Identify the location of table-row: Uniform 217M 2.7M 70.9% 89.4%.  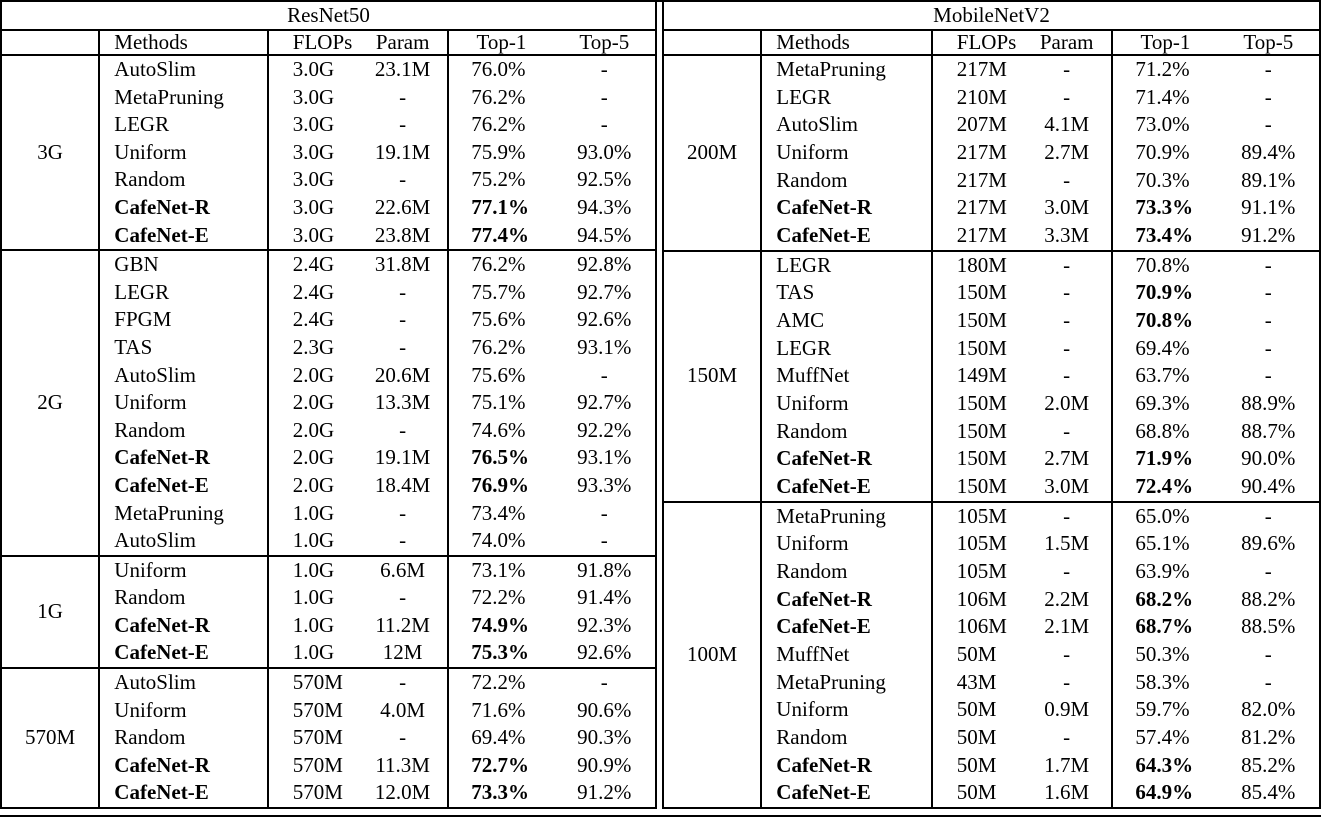
(991, 152).